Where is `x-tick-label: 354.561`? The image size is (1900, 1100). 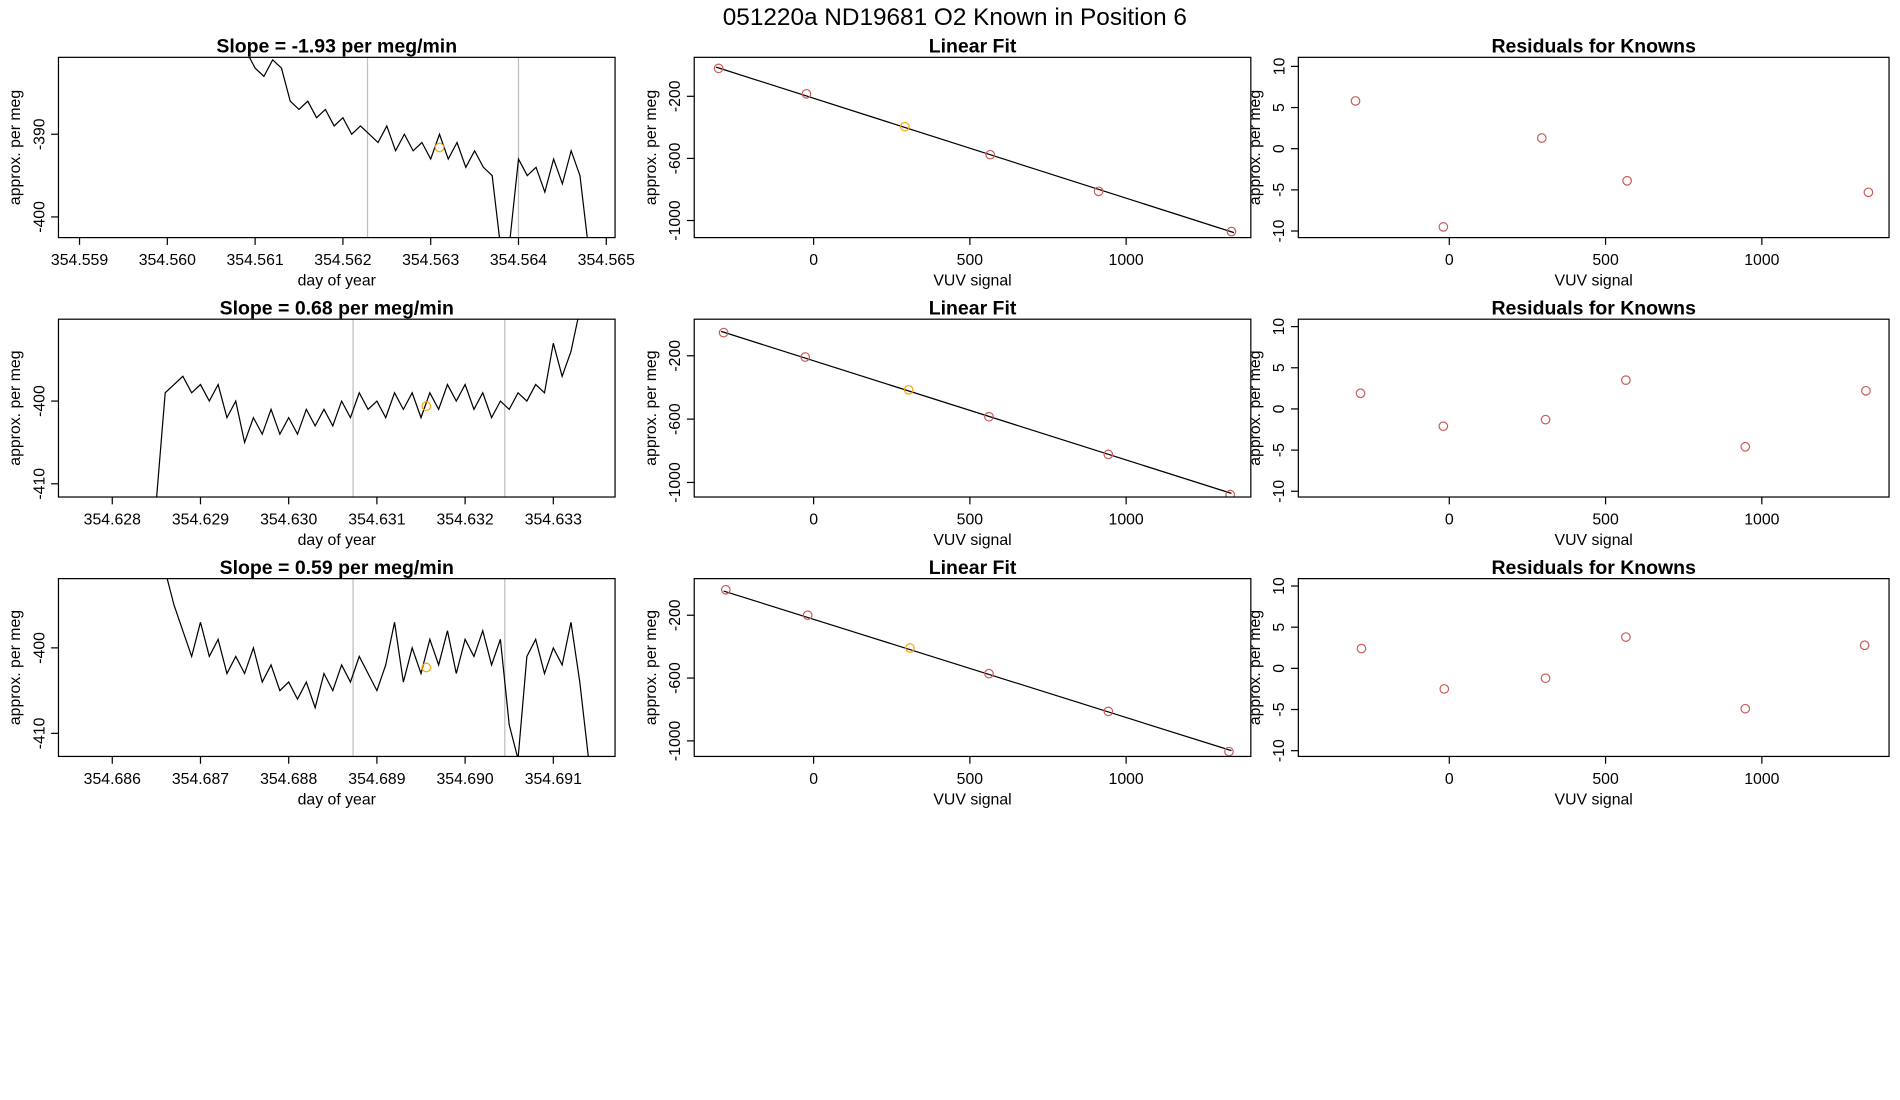 x-tick-label: 354.561 is located at coordinates (255, 260).